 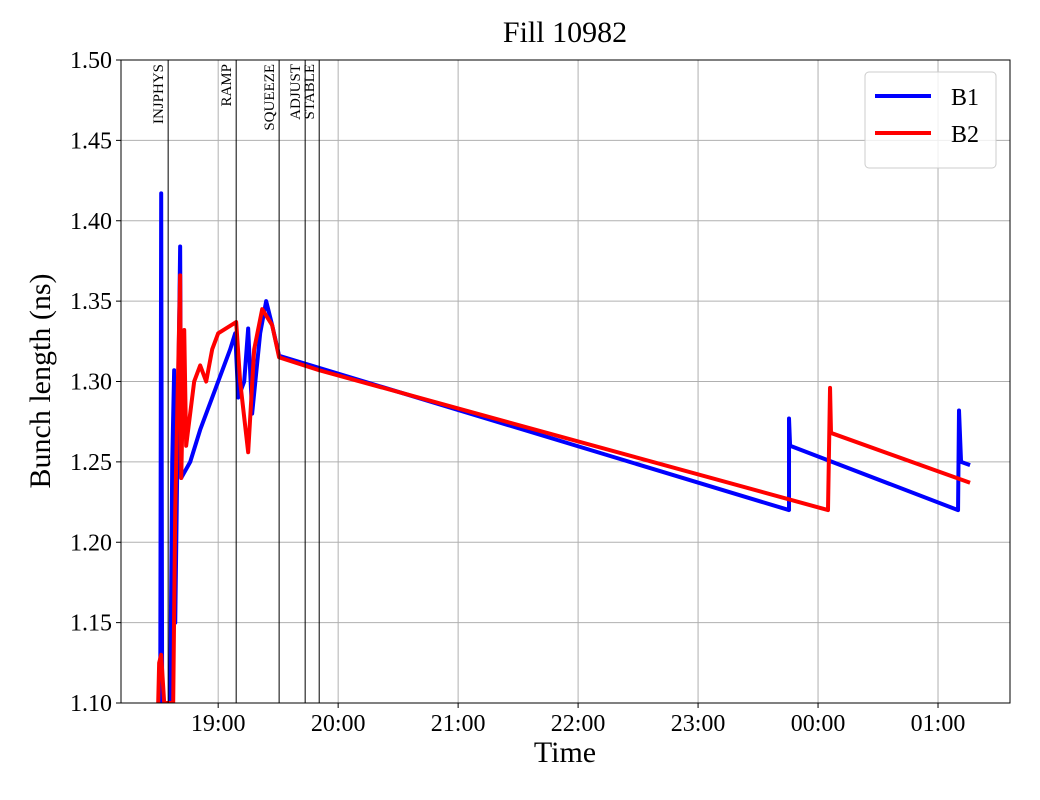 What do you see at coordinates (91, 61) in the screenshot?
I see `y-tick-label: 1.50` at bounding box center [91, 61].